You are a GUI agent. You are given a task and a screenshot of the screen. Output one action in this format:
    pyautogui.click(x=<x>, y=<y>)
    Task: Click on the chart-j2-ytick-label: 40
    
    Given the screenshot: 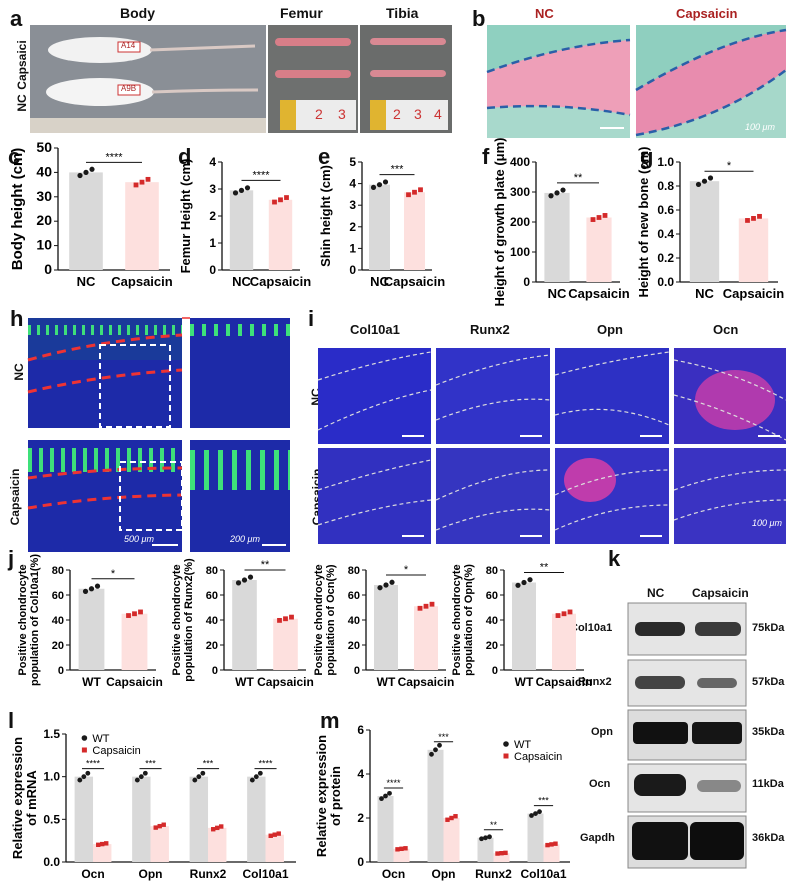 What is the action you would take?
    pyautogui.click(x=212, y=621)
    